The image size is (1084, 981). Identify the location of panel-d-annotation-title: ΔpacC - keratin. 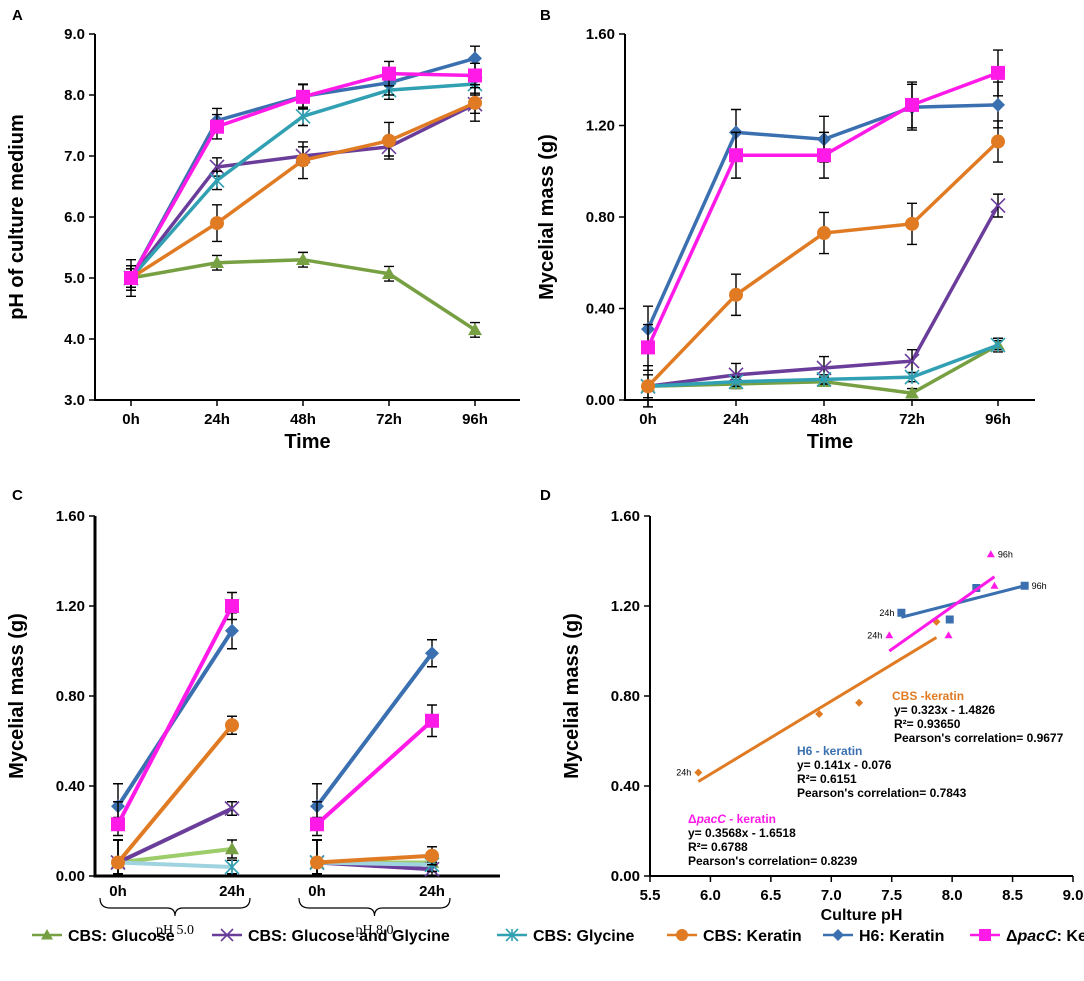
(732, 819).